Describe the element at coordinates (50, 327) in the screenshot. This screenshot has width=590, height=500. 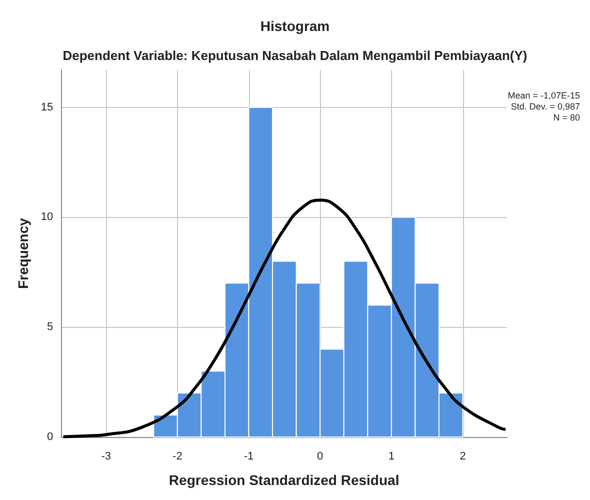
I see `y-tick-label: 5` at that location.